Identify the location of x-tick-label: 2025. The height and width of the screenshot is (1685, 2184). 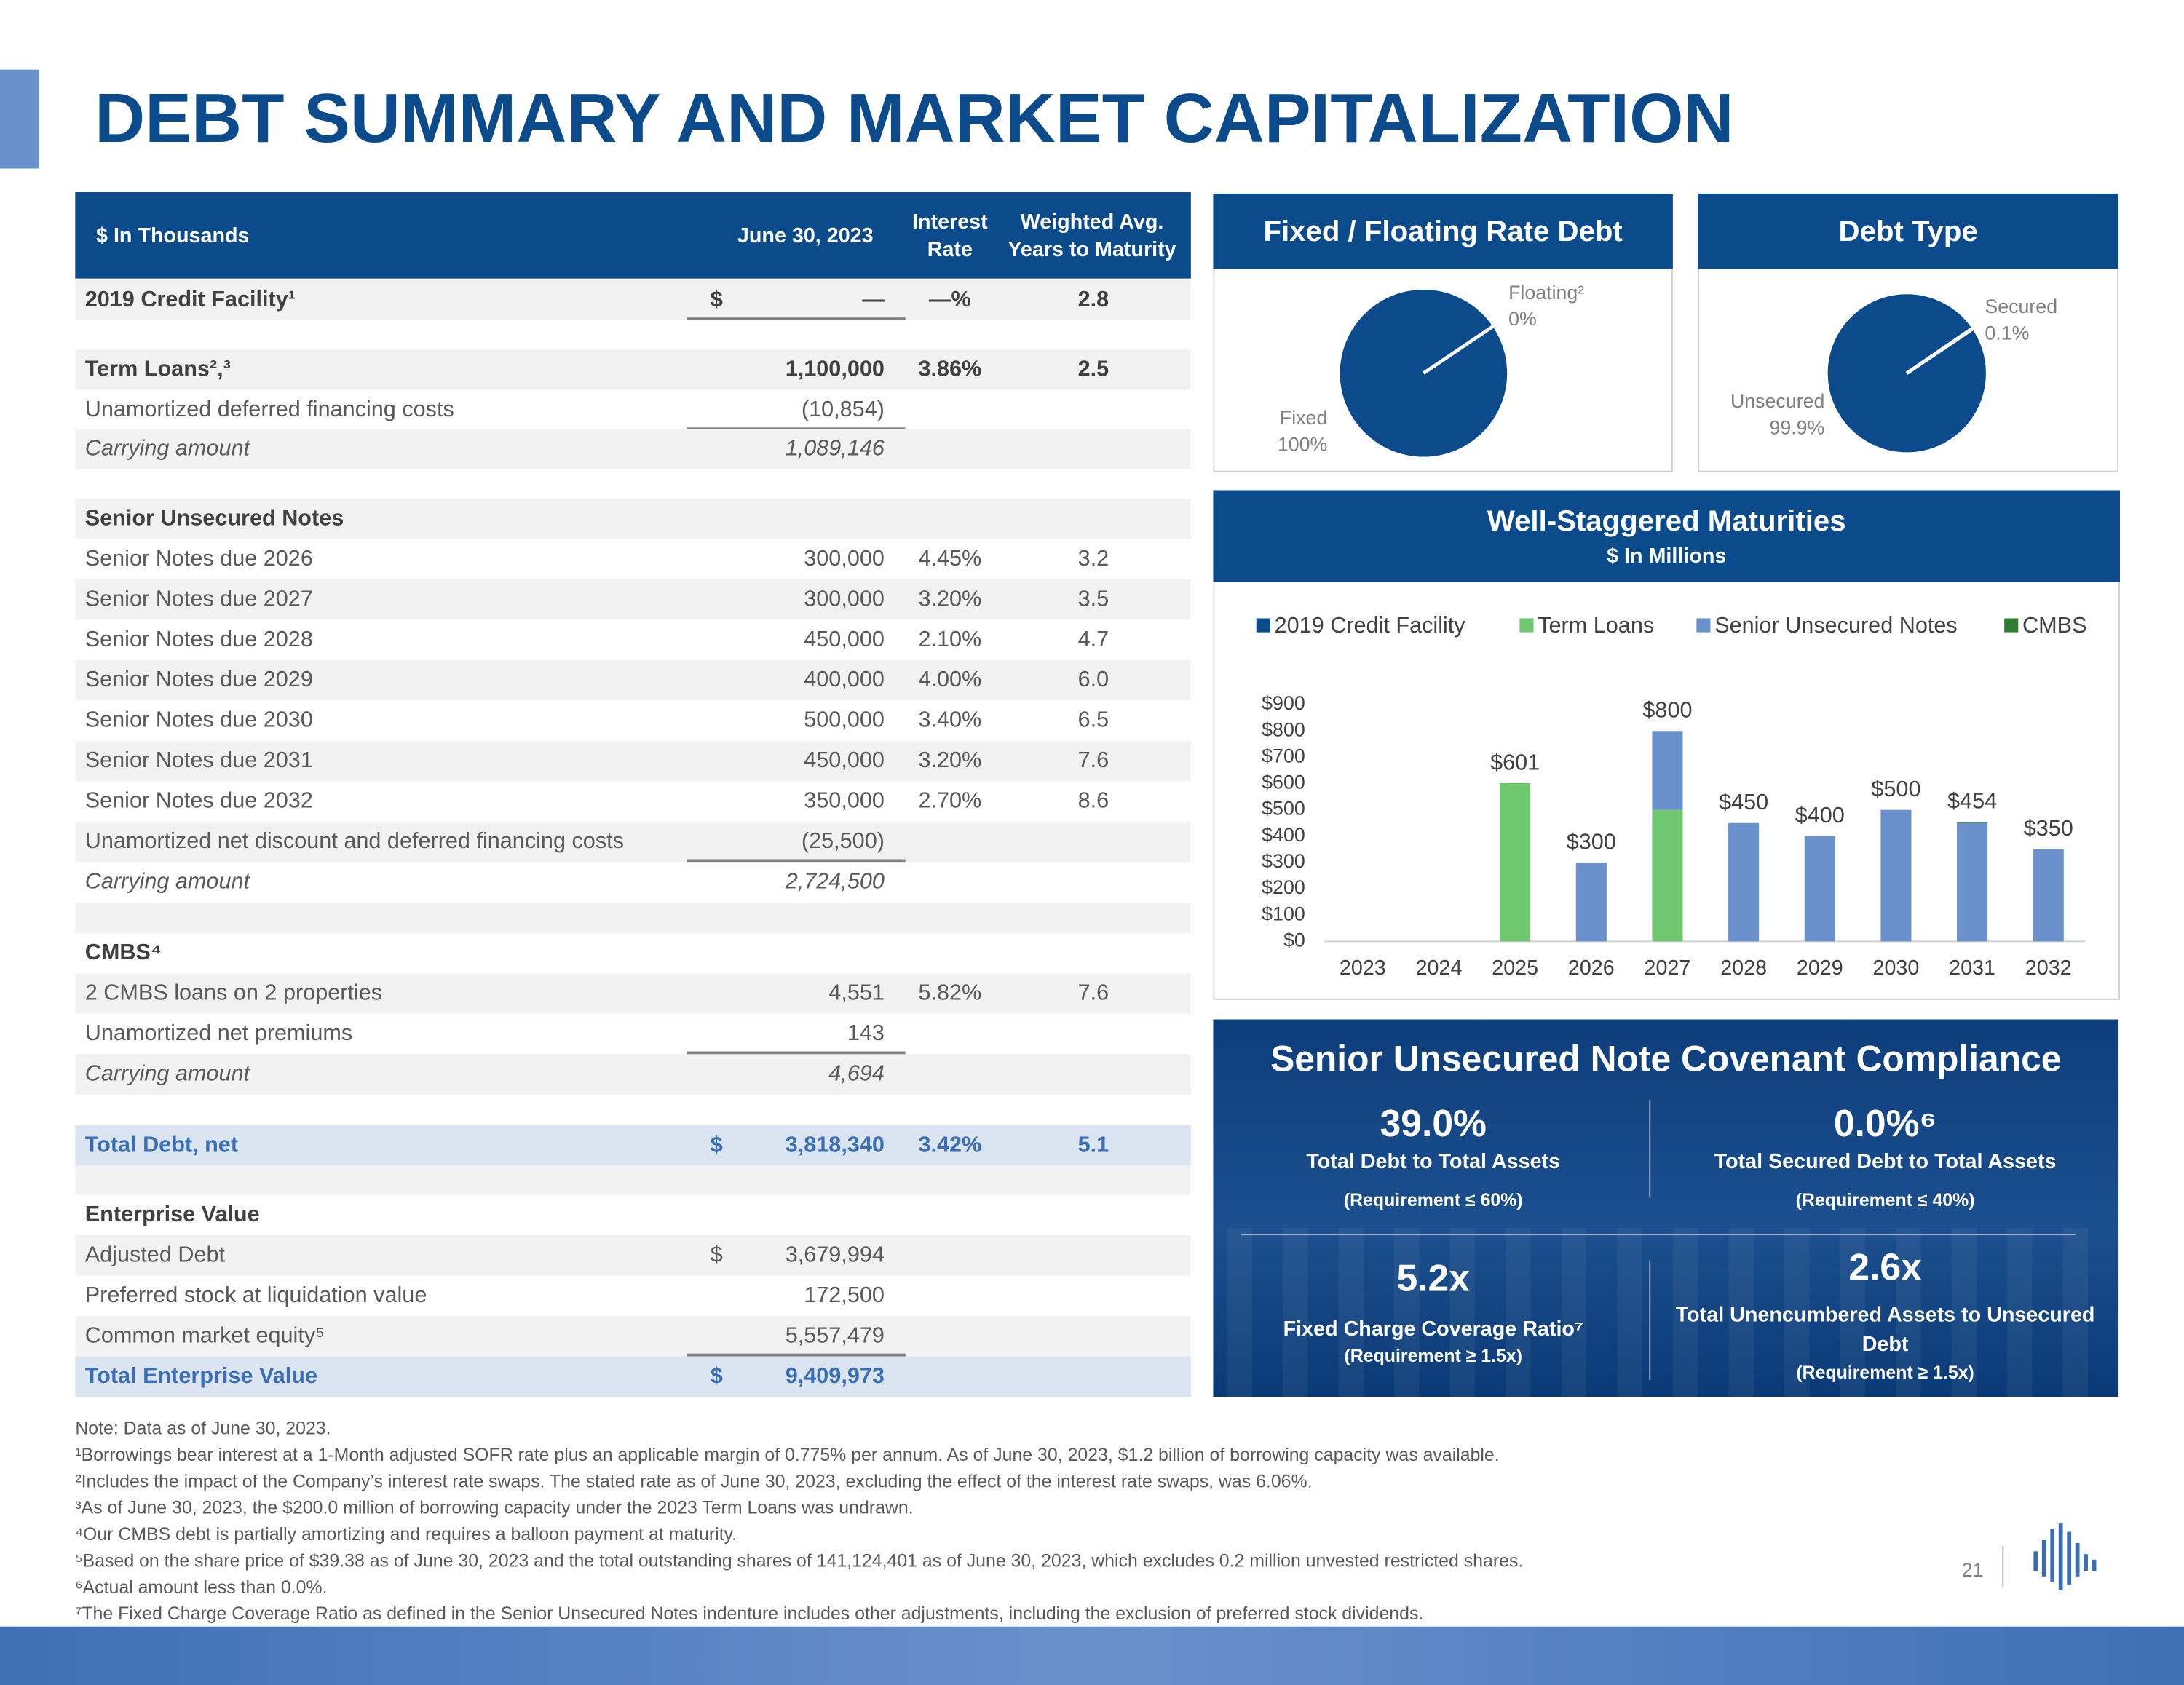
(1515, 968).